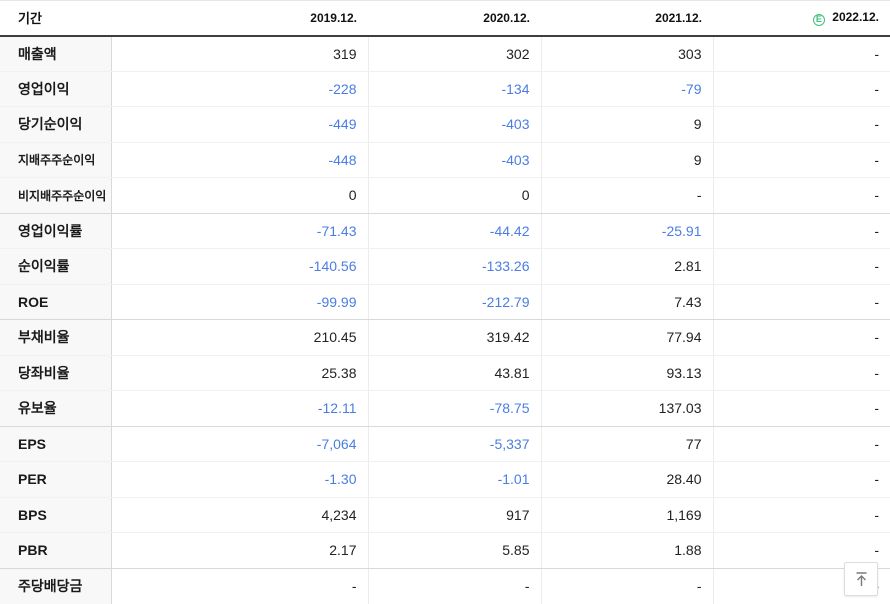  Describe the element at coordinates (454, 479) in the screenshot. I see `cell-value: -1.01` at that location.